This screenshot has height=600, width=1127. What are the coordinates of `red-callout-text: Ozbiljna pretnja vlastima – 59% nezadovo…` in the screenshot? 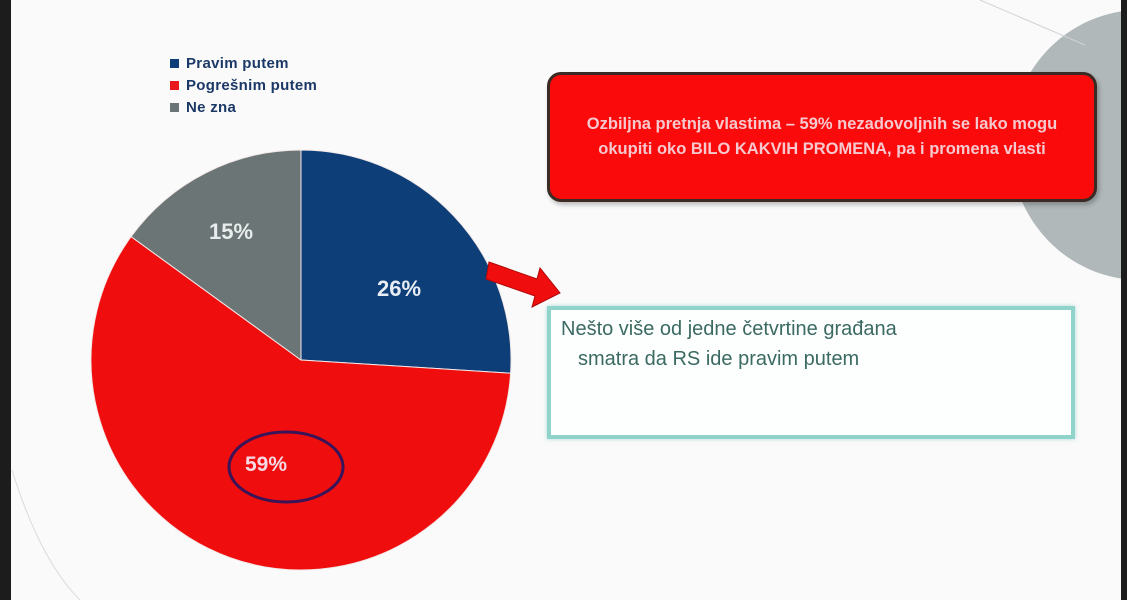 It's located at (822, 136).